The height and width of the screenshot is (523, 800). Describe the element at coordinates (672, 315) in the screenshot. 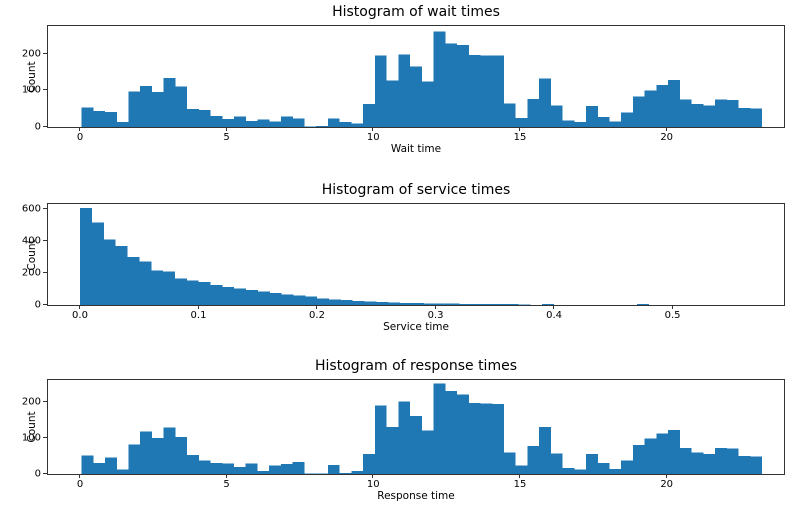

I see `x-tick-label: 0.5` at that location.